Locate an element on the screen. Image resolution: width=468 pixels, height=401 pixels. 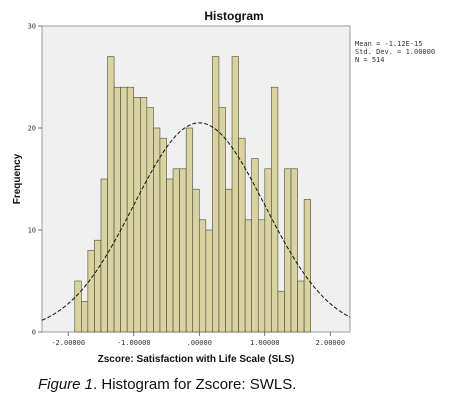
x-tick-label-2: .00000 is located at coordinates (199, 343).